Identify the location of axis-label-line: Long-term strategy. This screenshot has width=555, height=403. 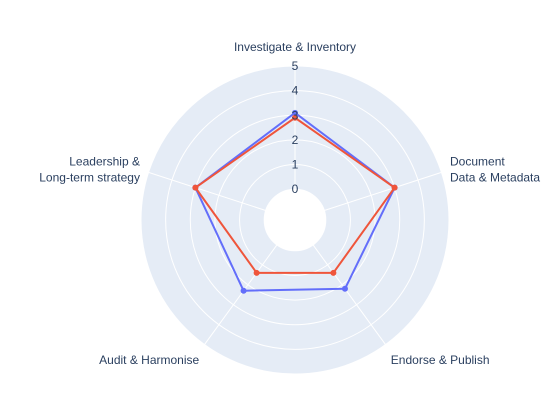
(89, 178).